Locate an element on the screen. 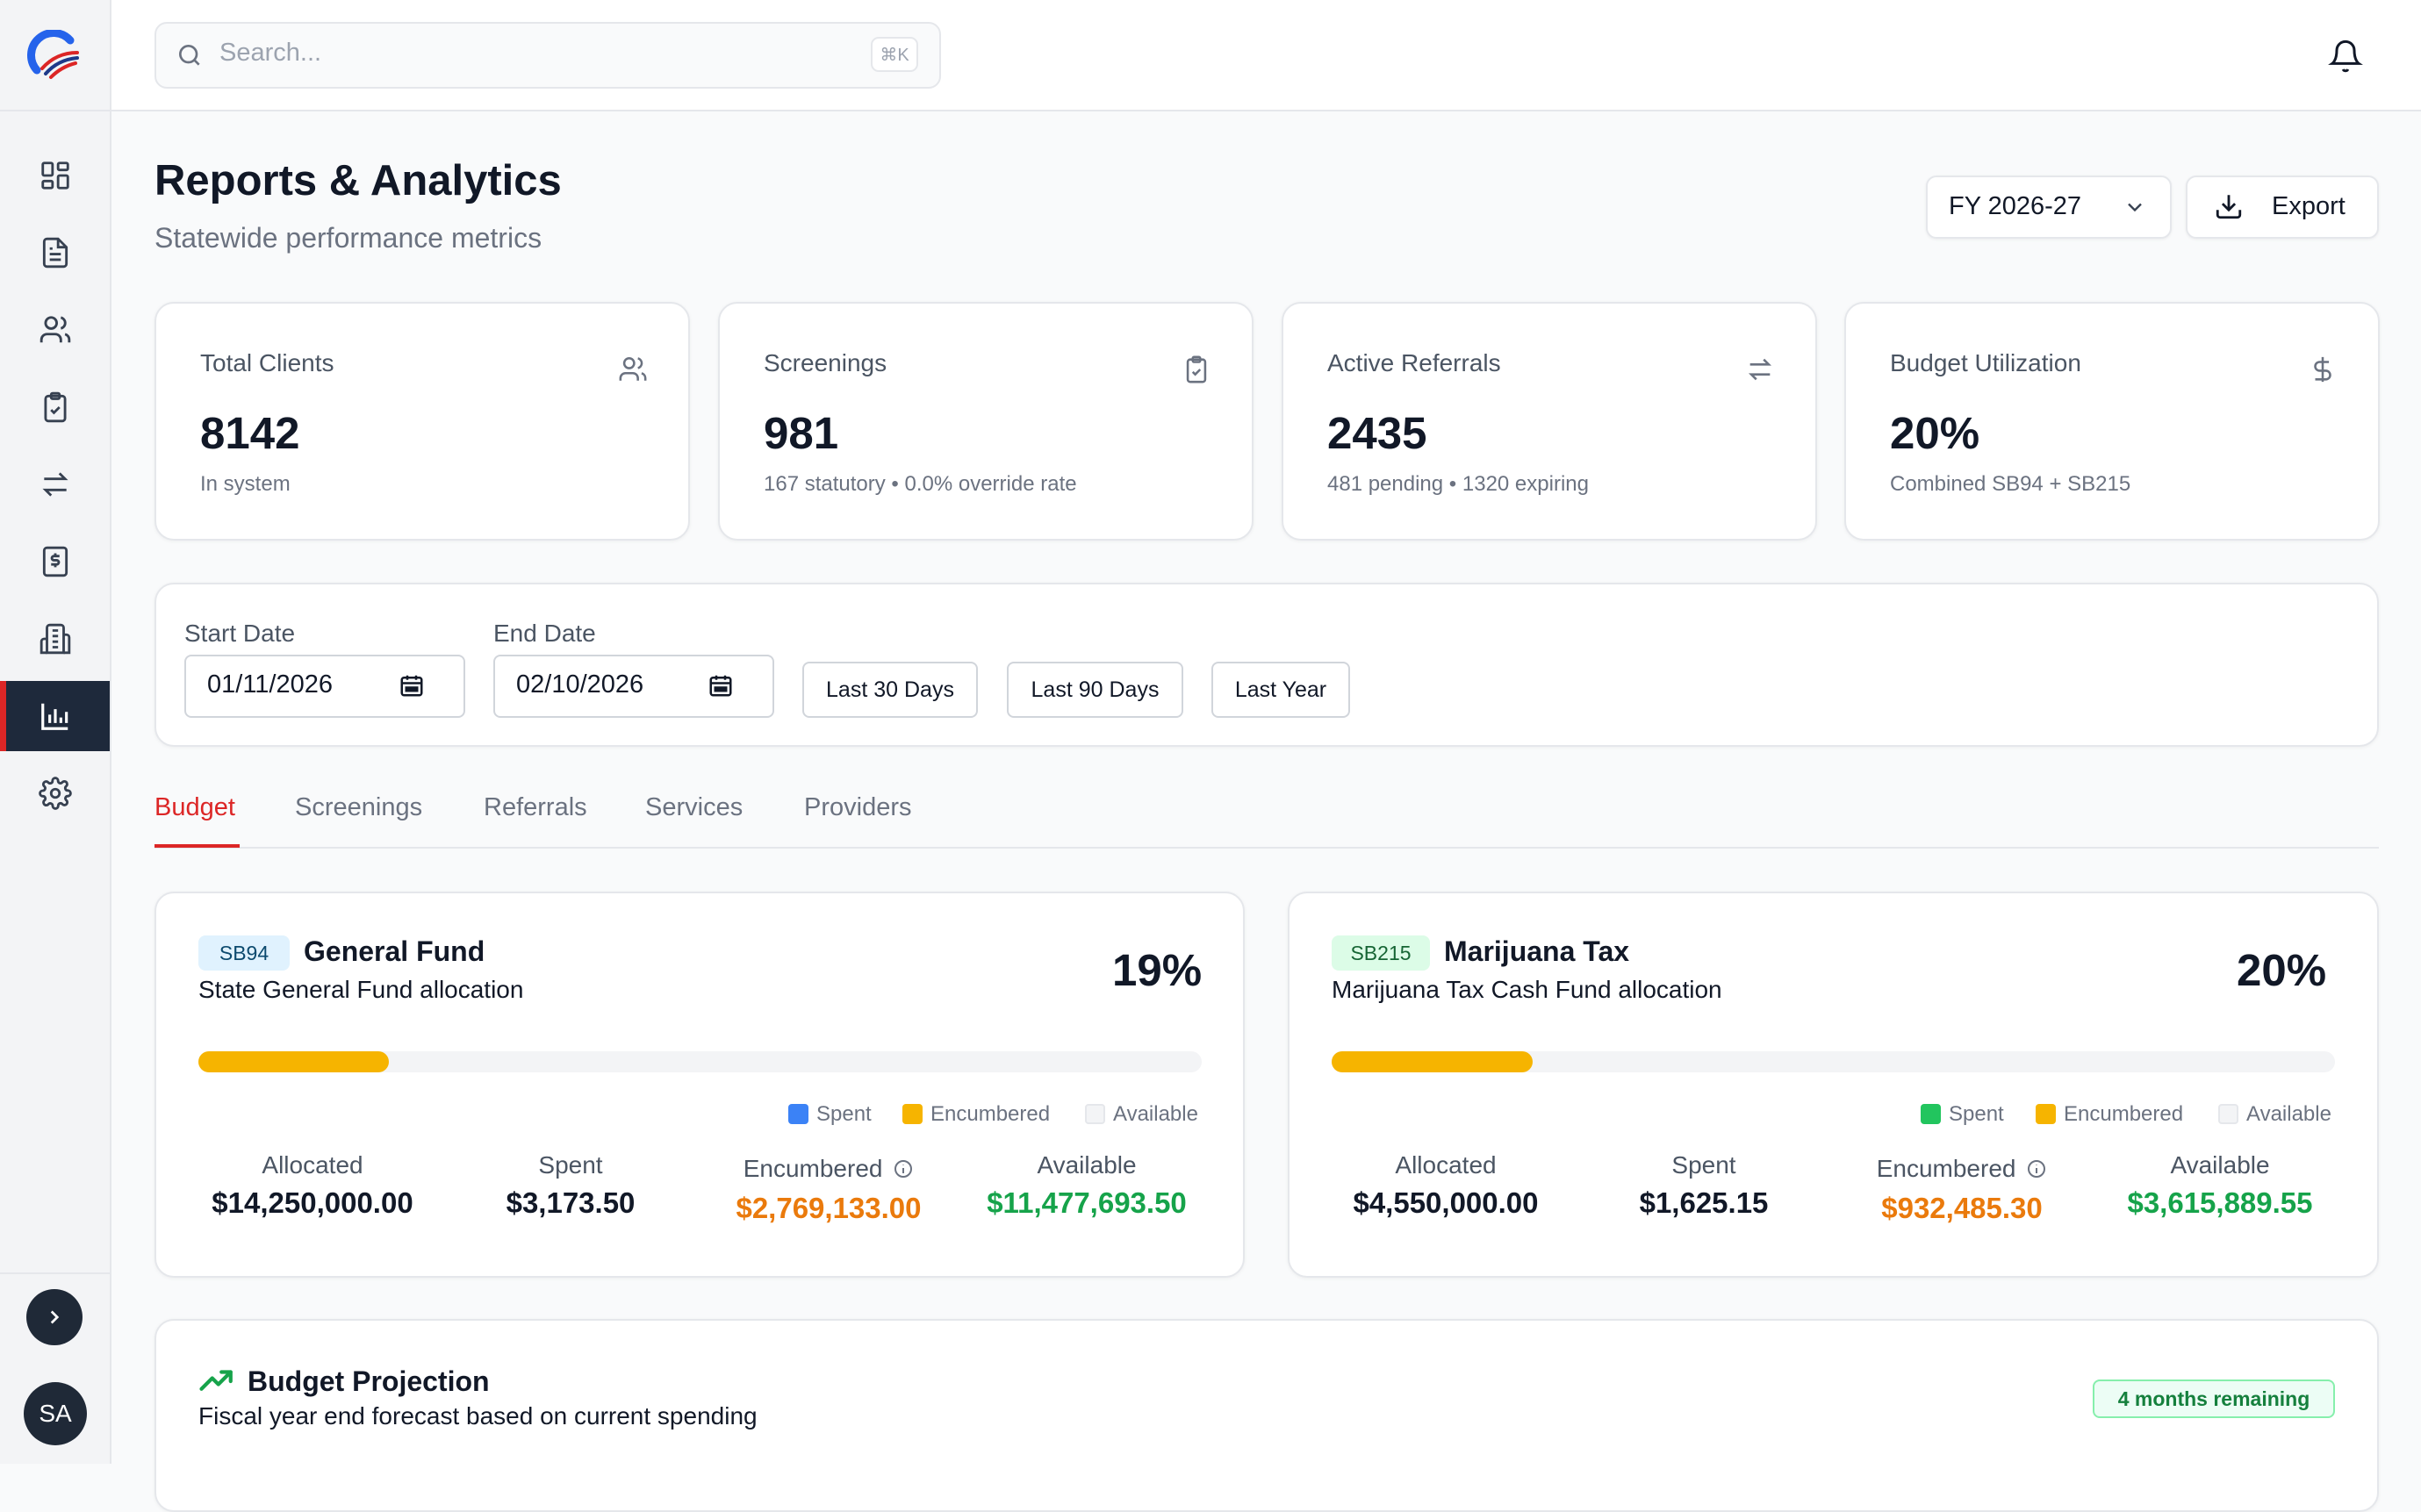 The height and width of the screenshot is (1512, 2421). trending-up-icon is located at coordinates (216, 1381).